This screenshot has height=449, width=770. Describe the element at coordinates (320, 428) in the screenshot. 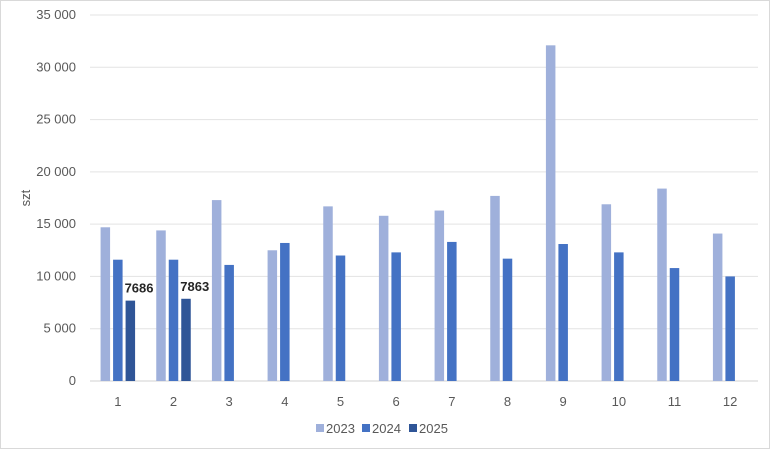

I see `legend-swatch-2023` at that location.